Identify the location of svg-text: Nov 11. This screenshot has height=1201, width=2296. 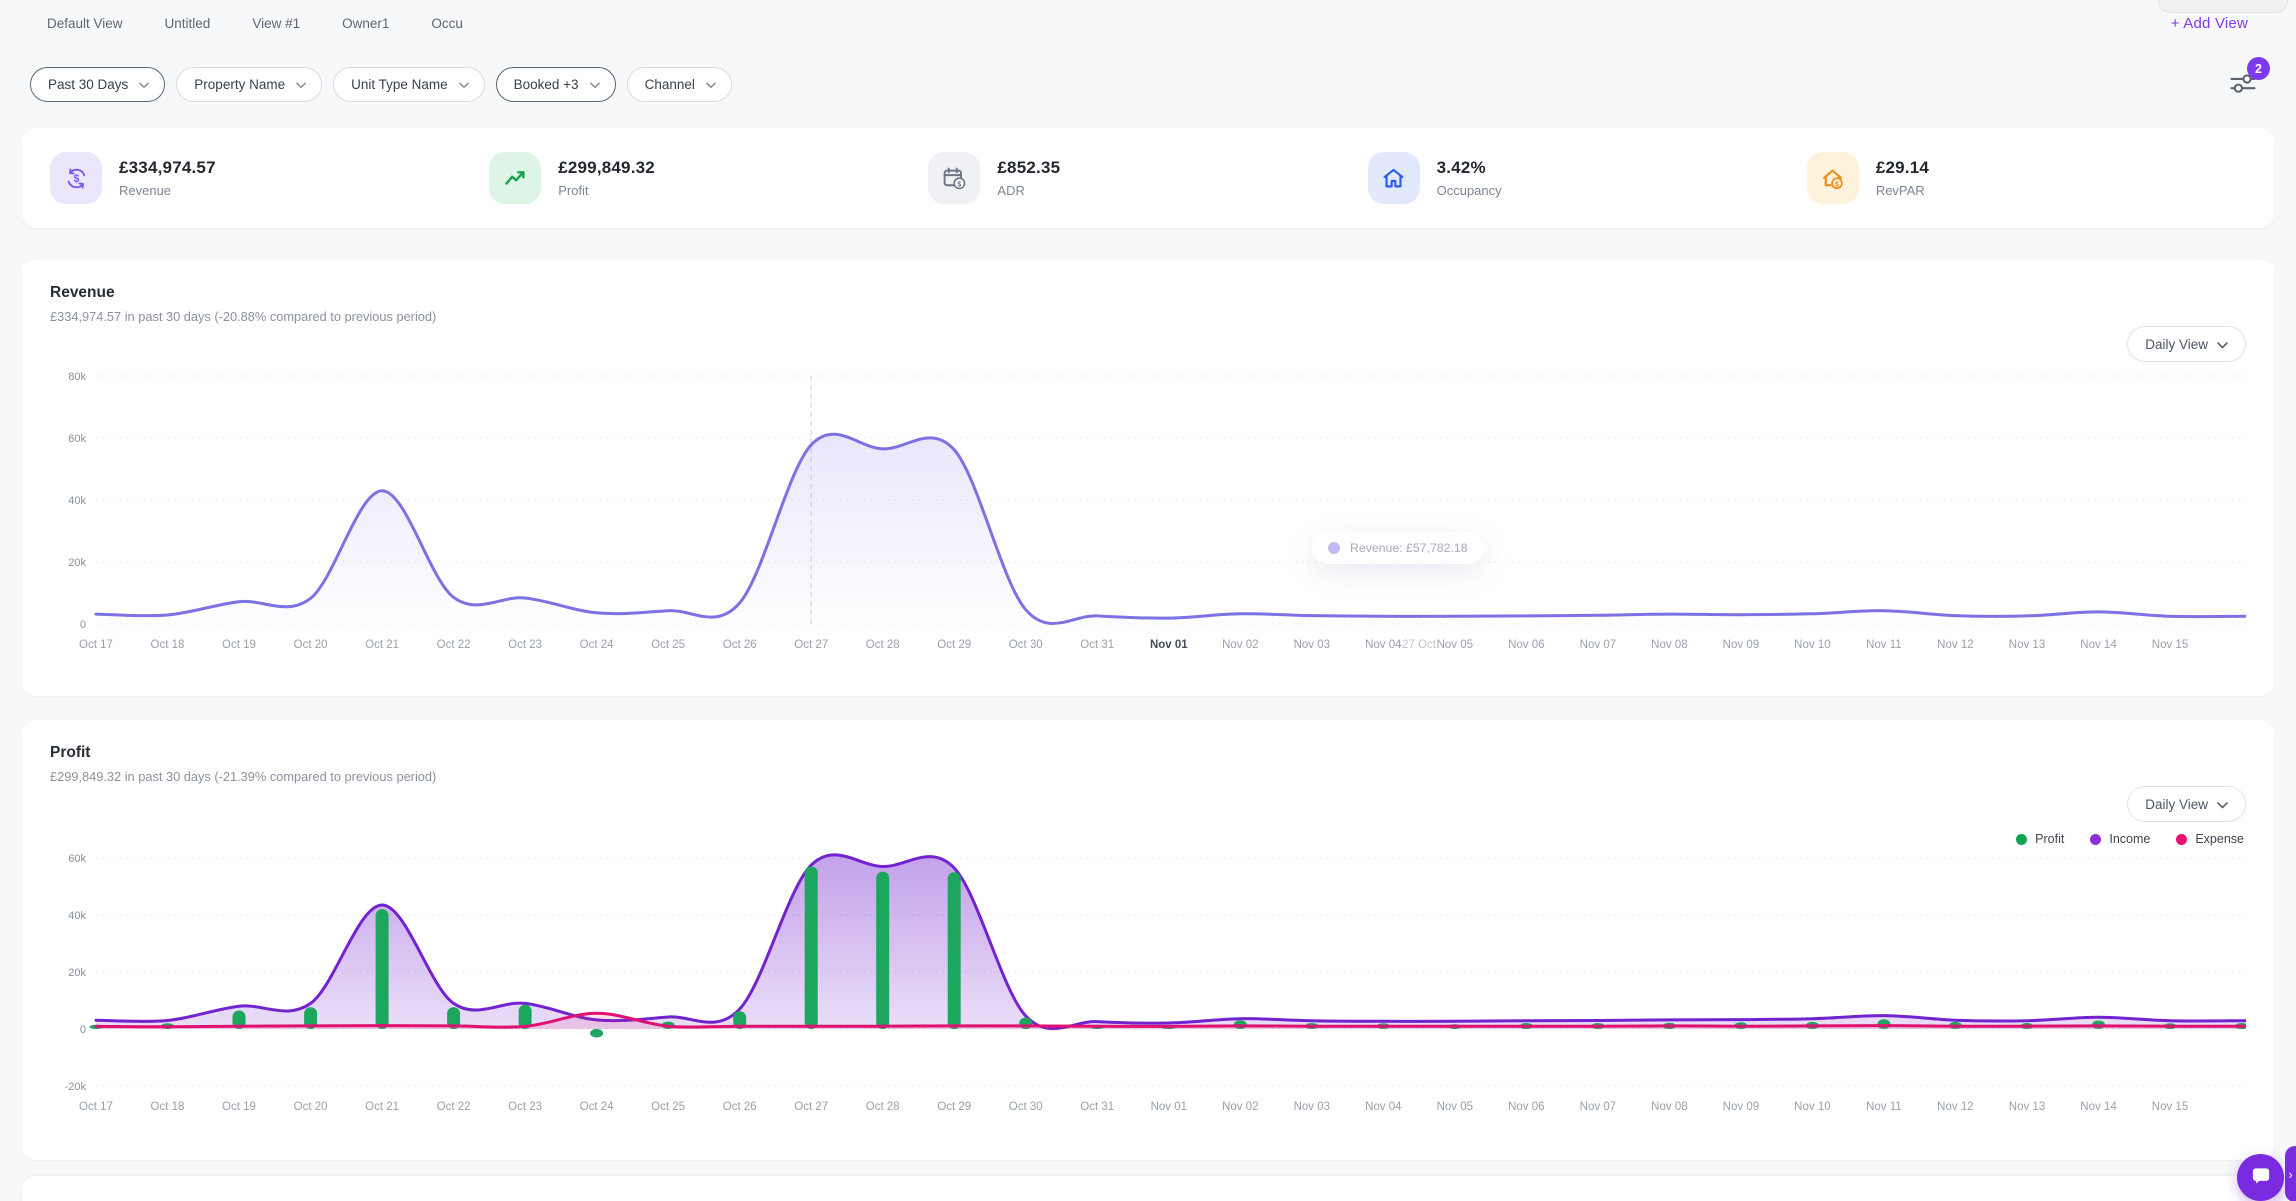
(1884, 1107).